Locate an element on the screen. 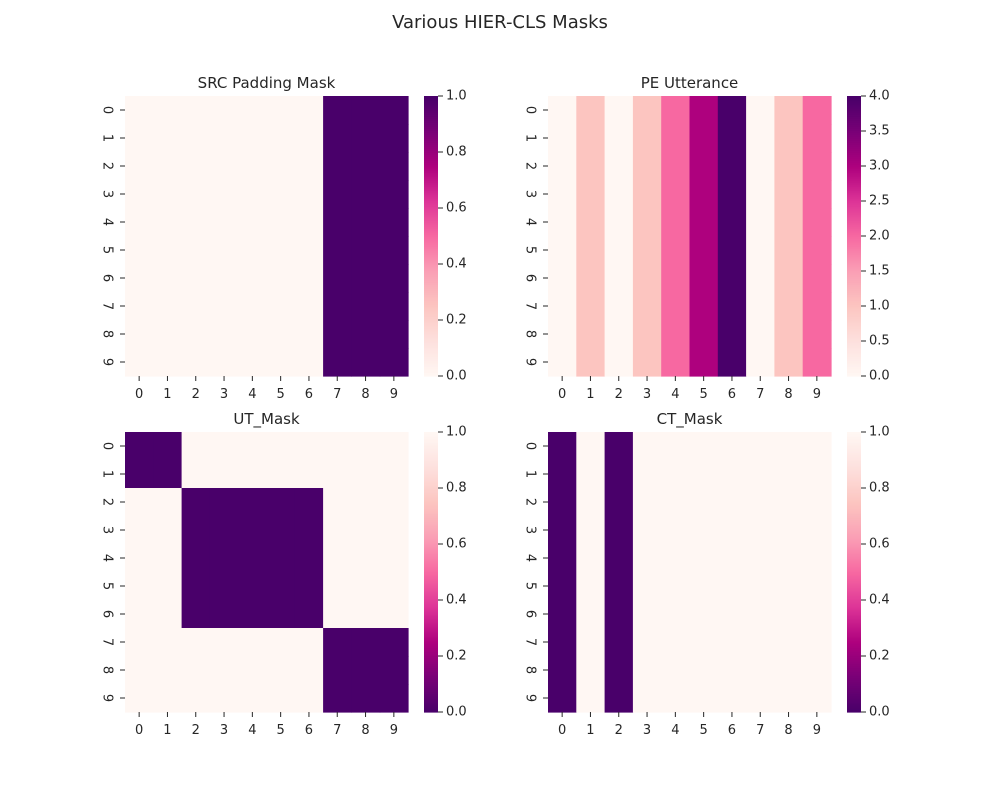 The width and height of the screenshot is (1000, 804). heatmap-cell-r9-c1 is located at coordinates (168, 362).